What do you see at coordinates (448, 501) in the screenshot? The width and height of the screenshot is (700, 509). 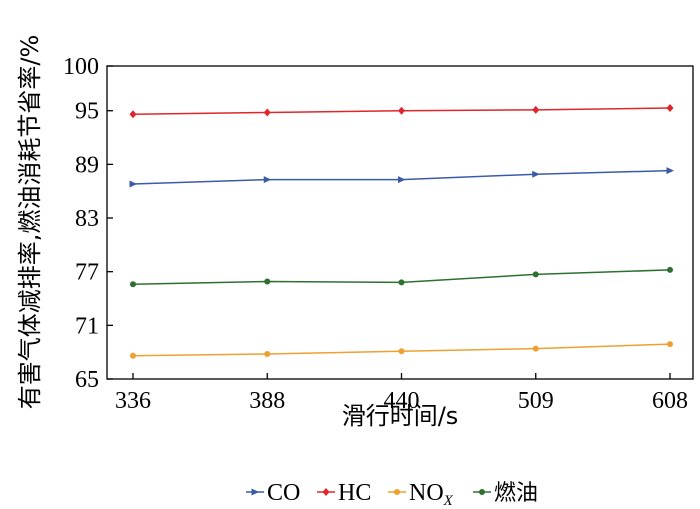 I see `legend-label-subscript: X` at bounding box center [448, 501].